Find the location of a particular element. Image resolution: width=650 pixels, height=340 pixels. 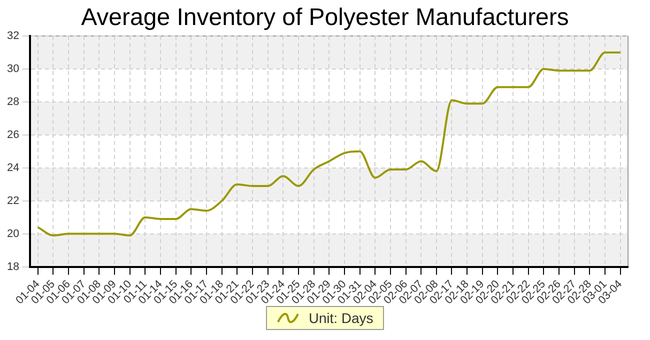

y-tick-label: 30 is located at coordinates (13, 69).